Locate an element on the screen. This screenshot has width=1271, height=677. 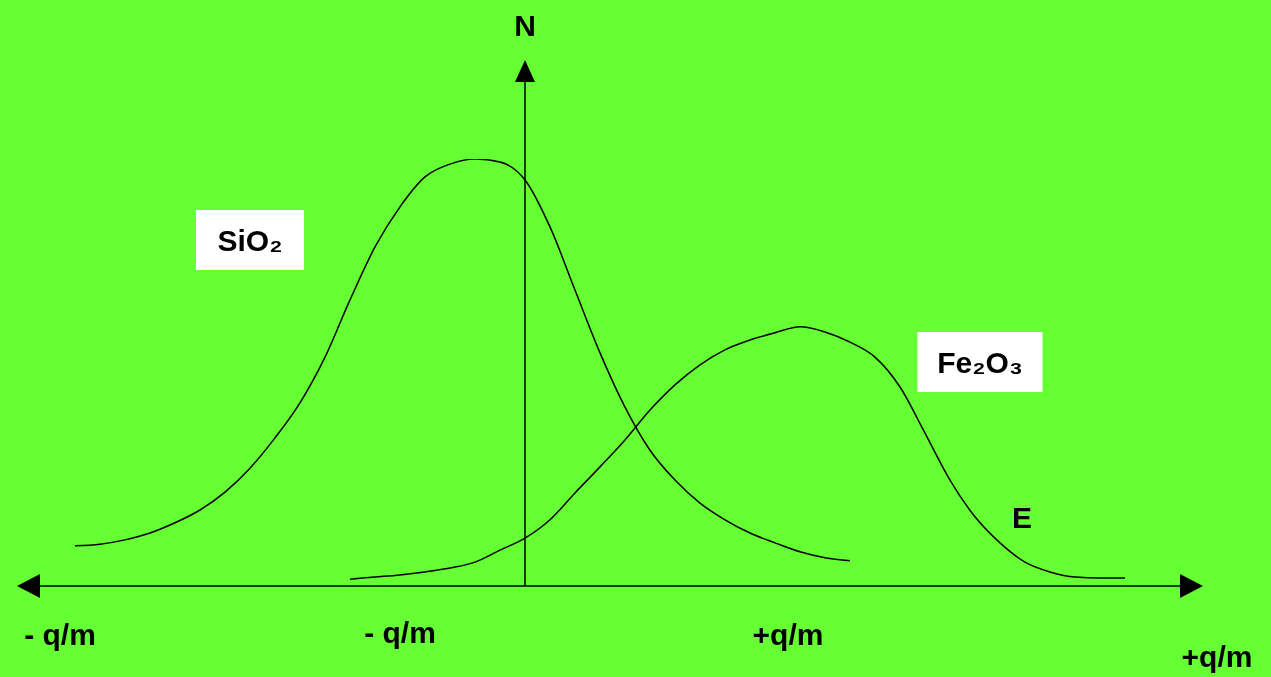
y-axis-title: N is located at coordinates (525, 25).